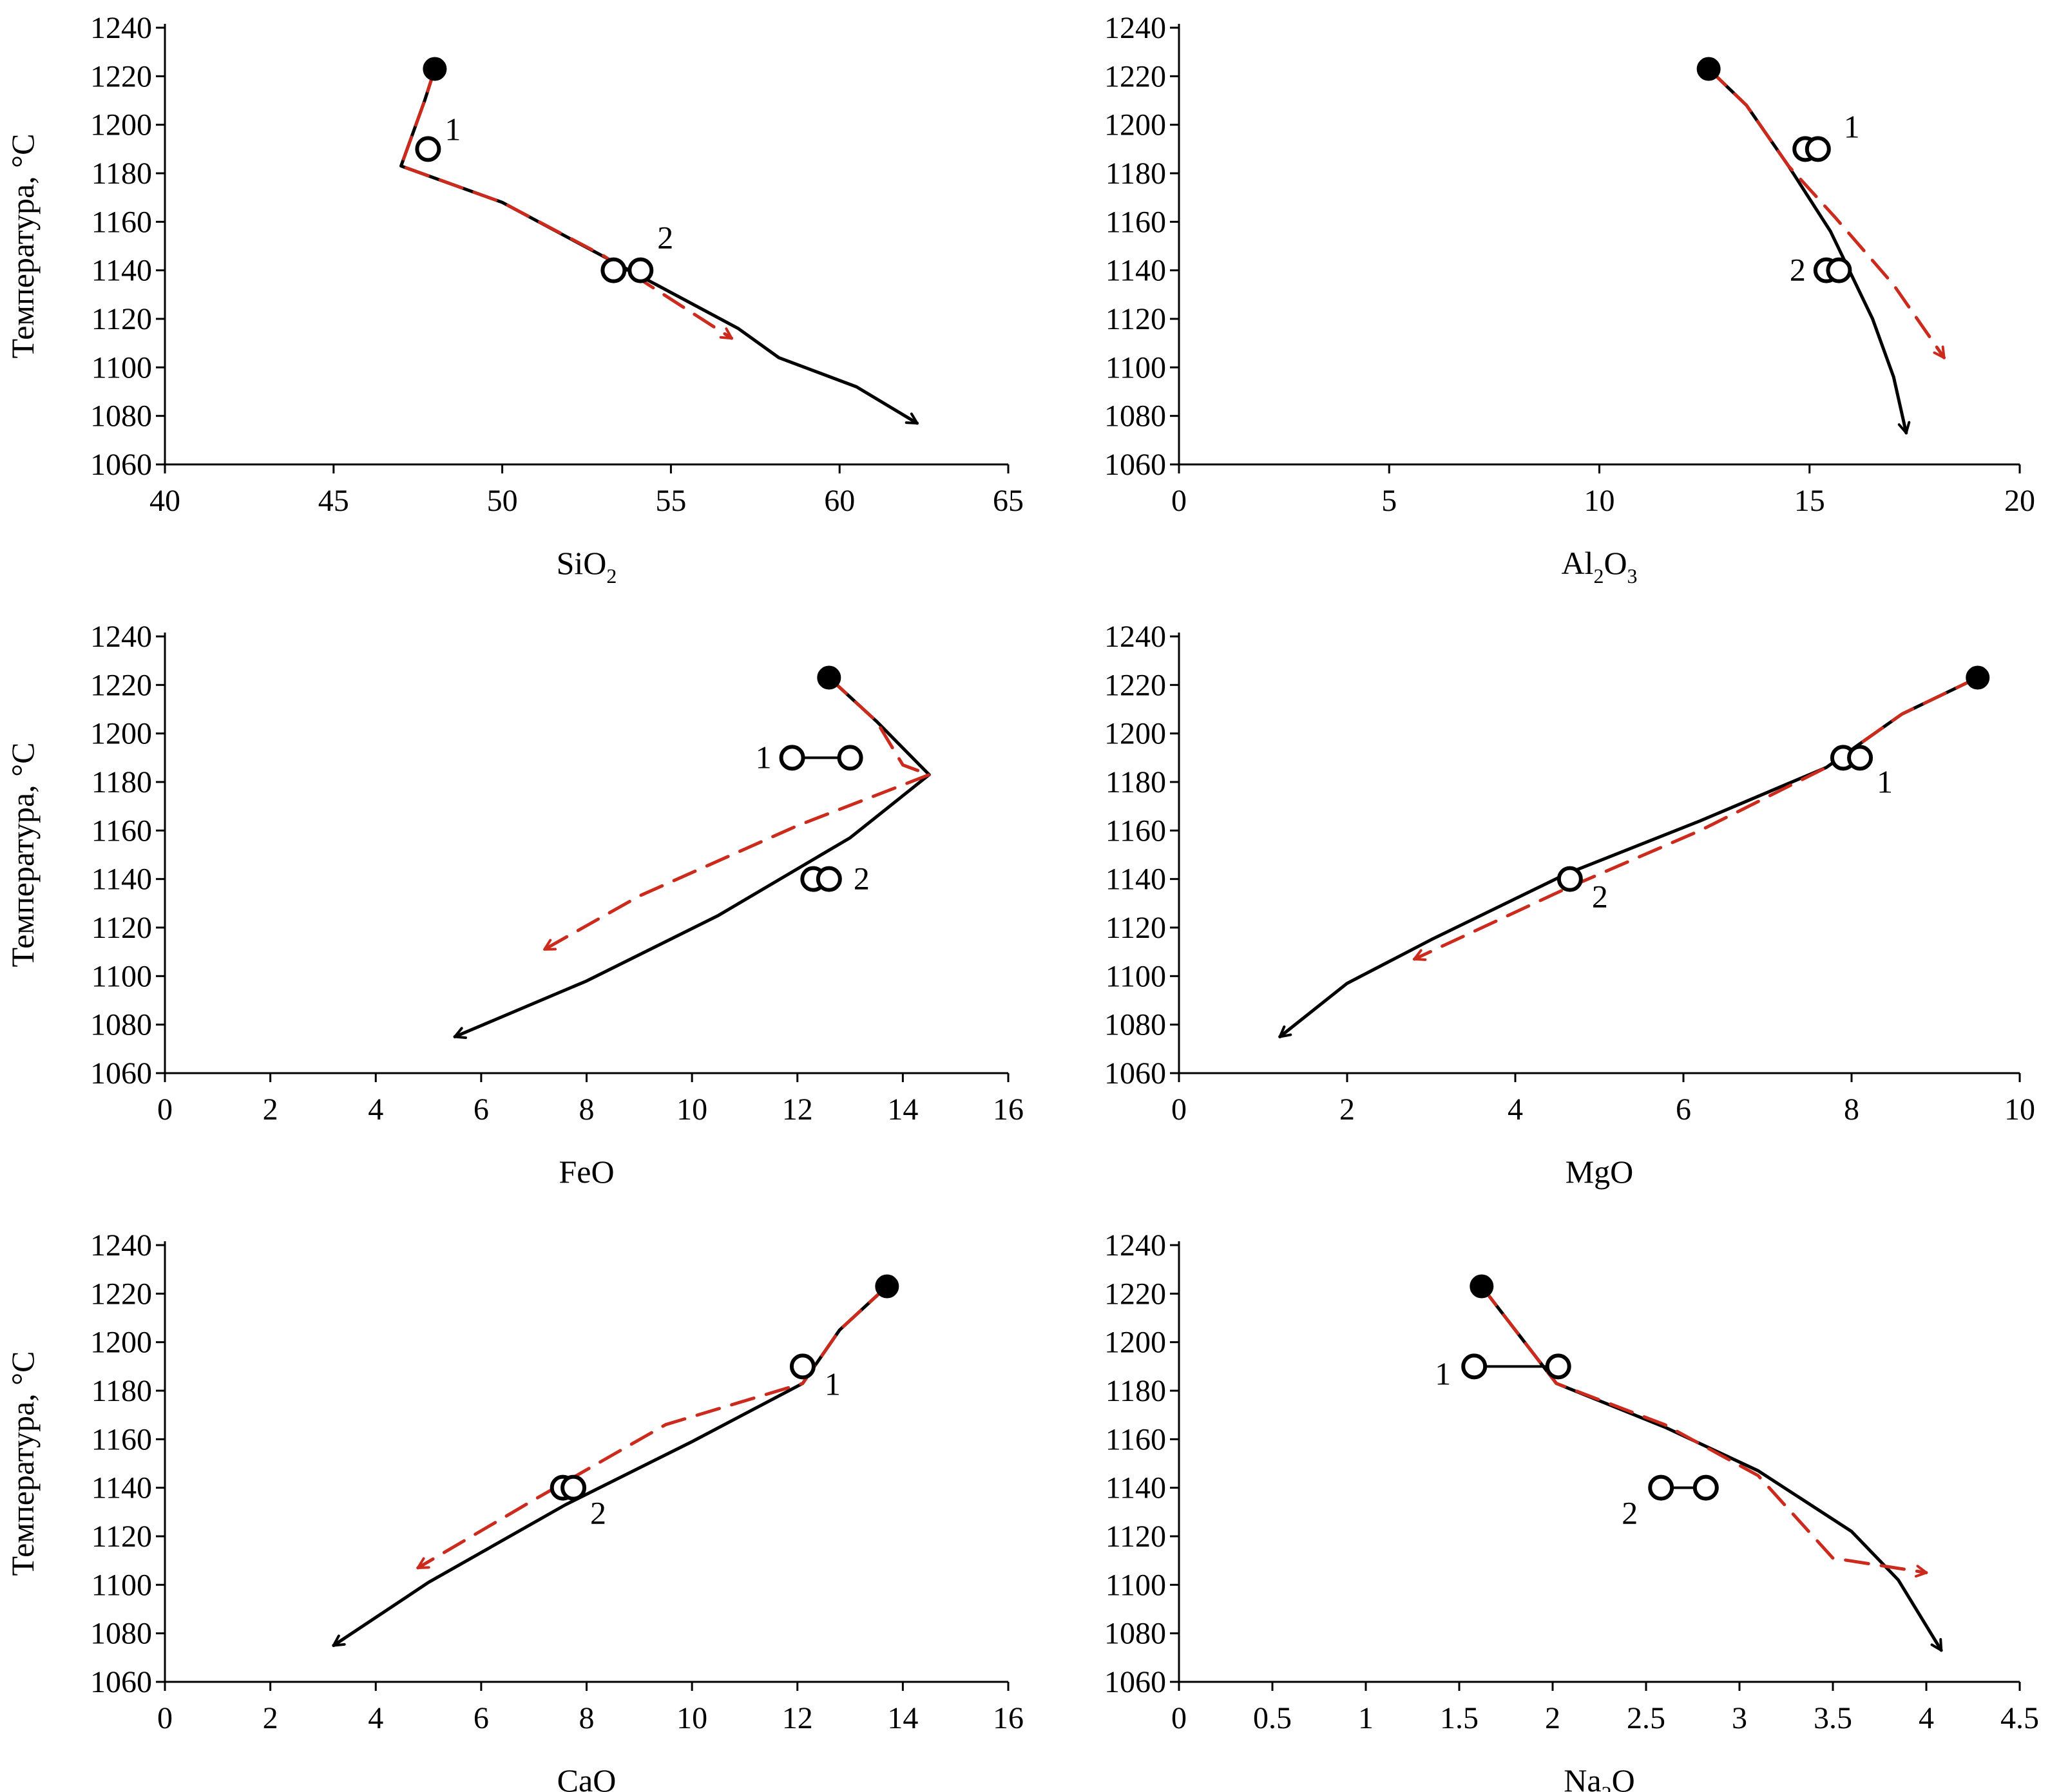 The image size is (2050, 1792). Describe the element at coordinates (1683, 1109) in the screenshot. I see `x-tick-label: 6` at that location.